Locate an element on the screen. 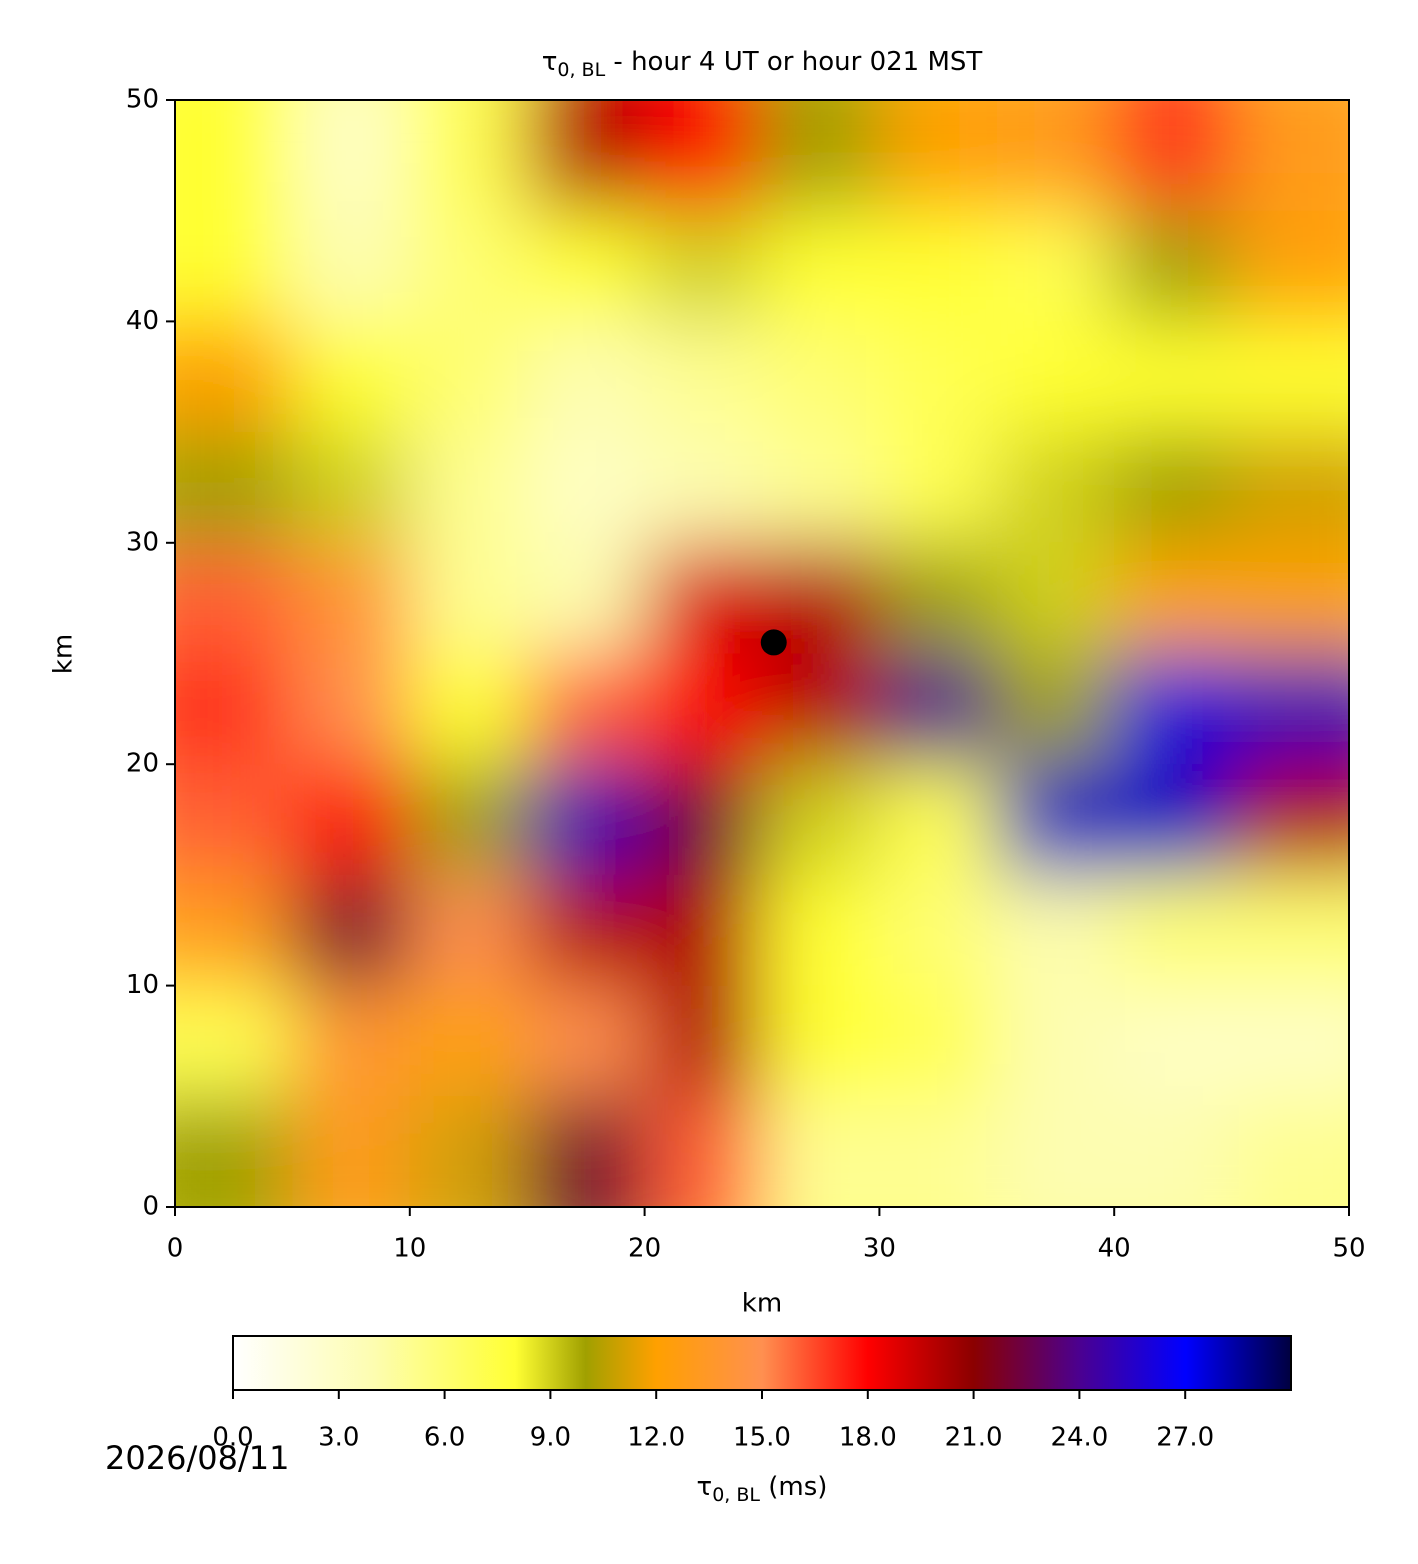 The height and width of the screenshot is (1564, 1418). x-tick-label: 50 is located at coordinates (1348, 1249).